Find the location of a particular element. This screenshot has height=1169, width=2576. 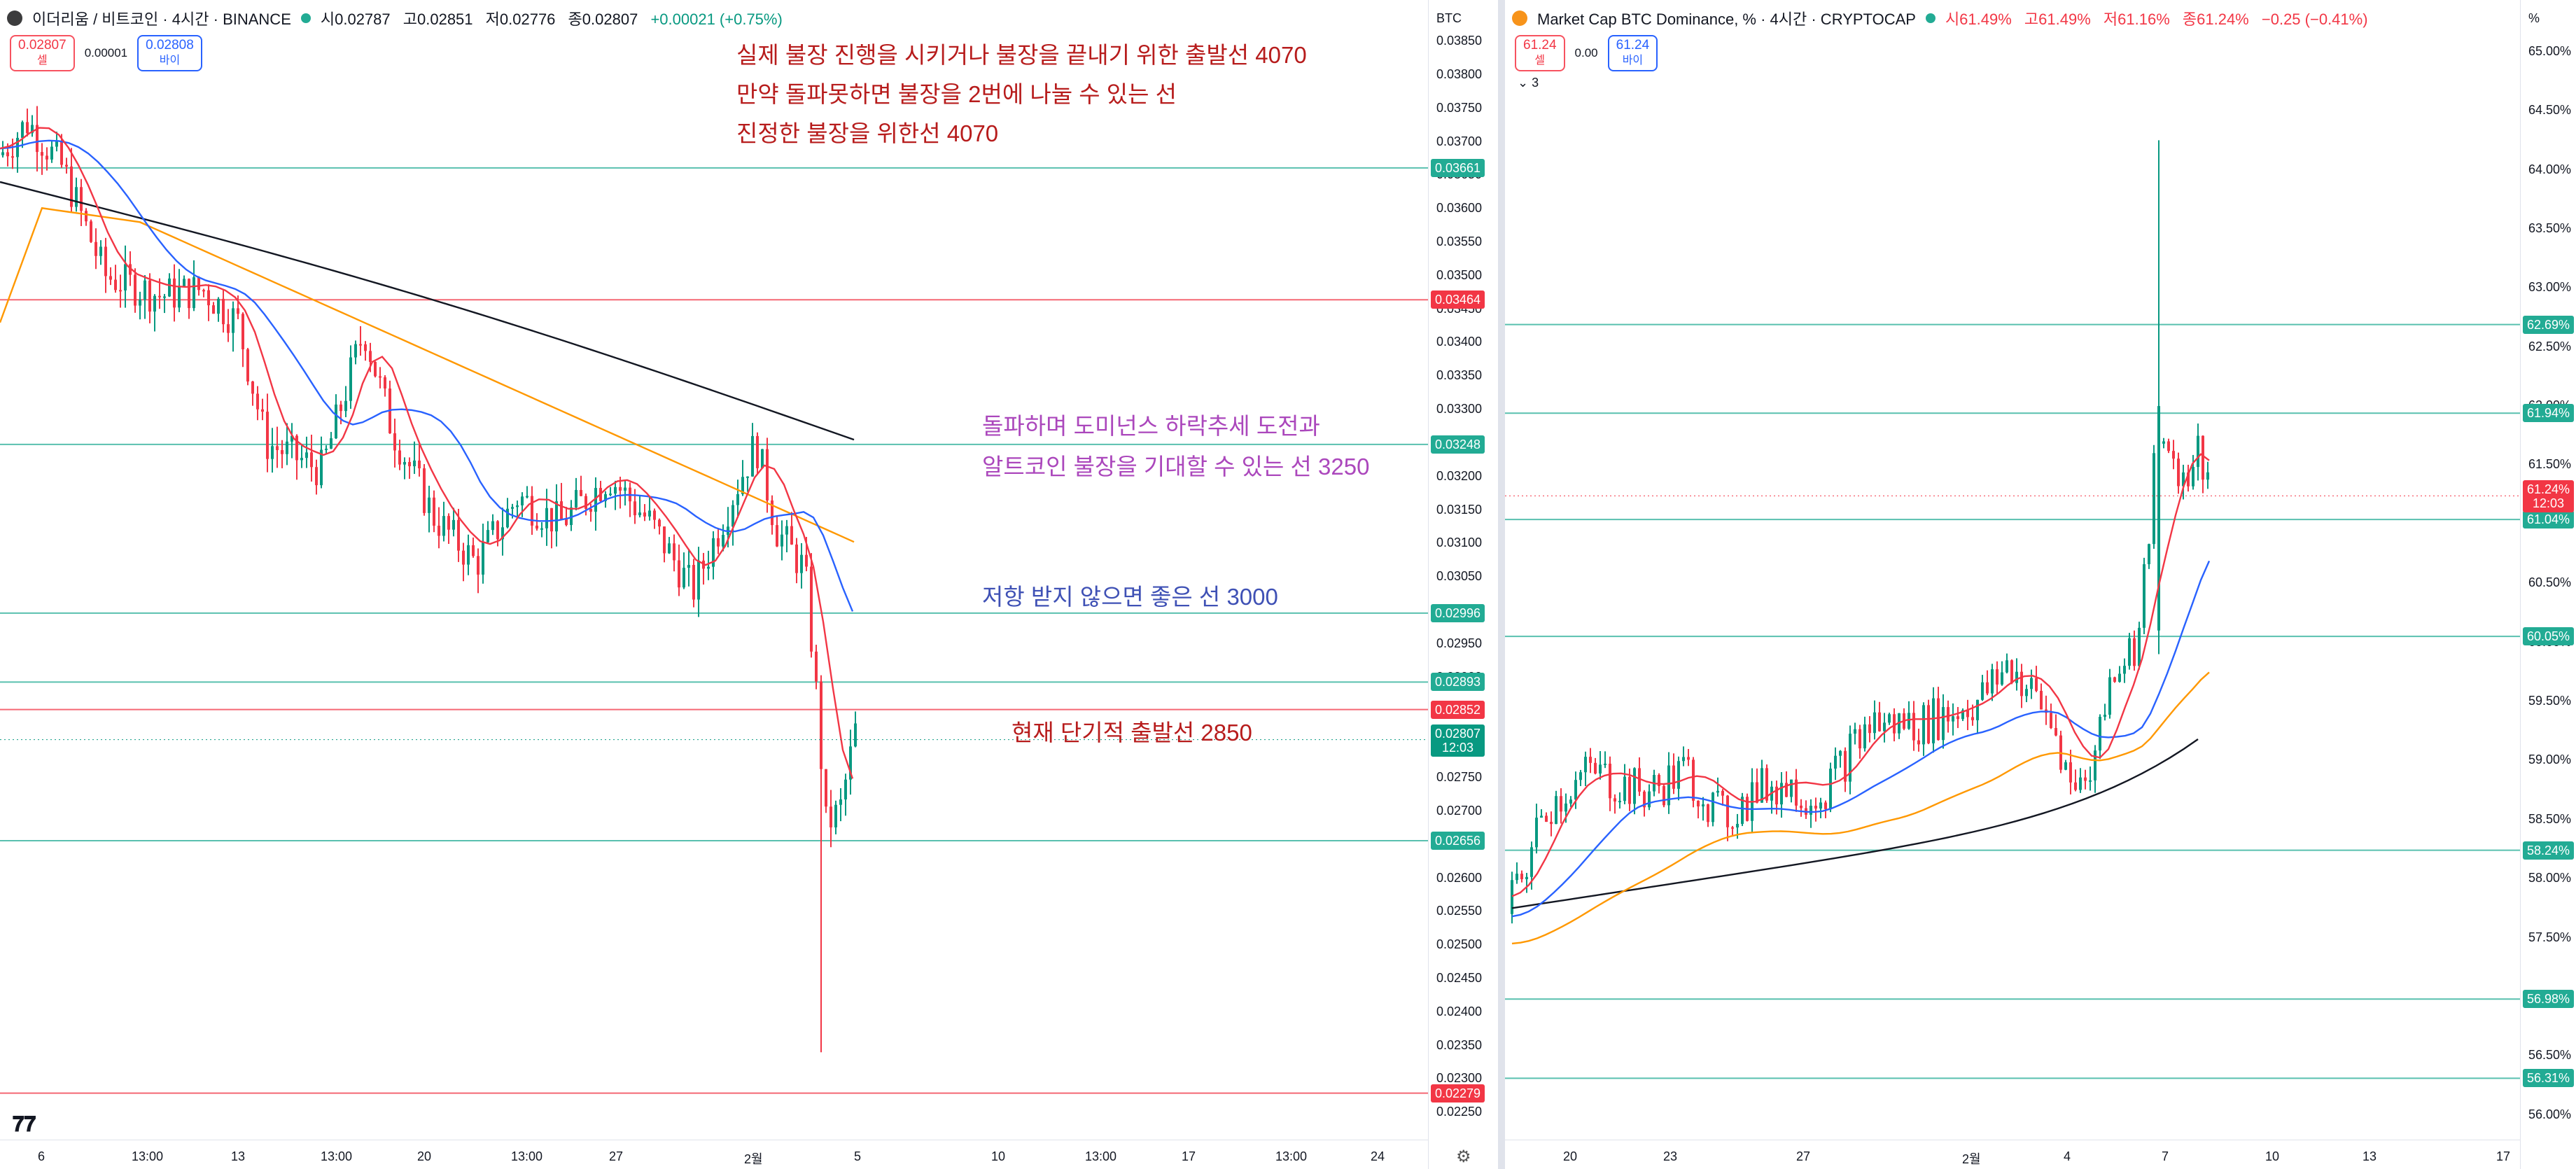

level-price-tag: 61.04% is located at coordinates (2549, 519).